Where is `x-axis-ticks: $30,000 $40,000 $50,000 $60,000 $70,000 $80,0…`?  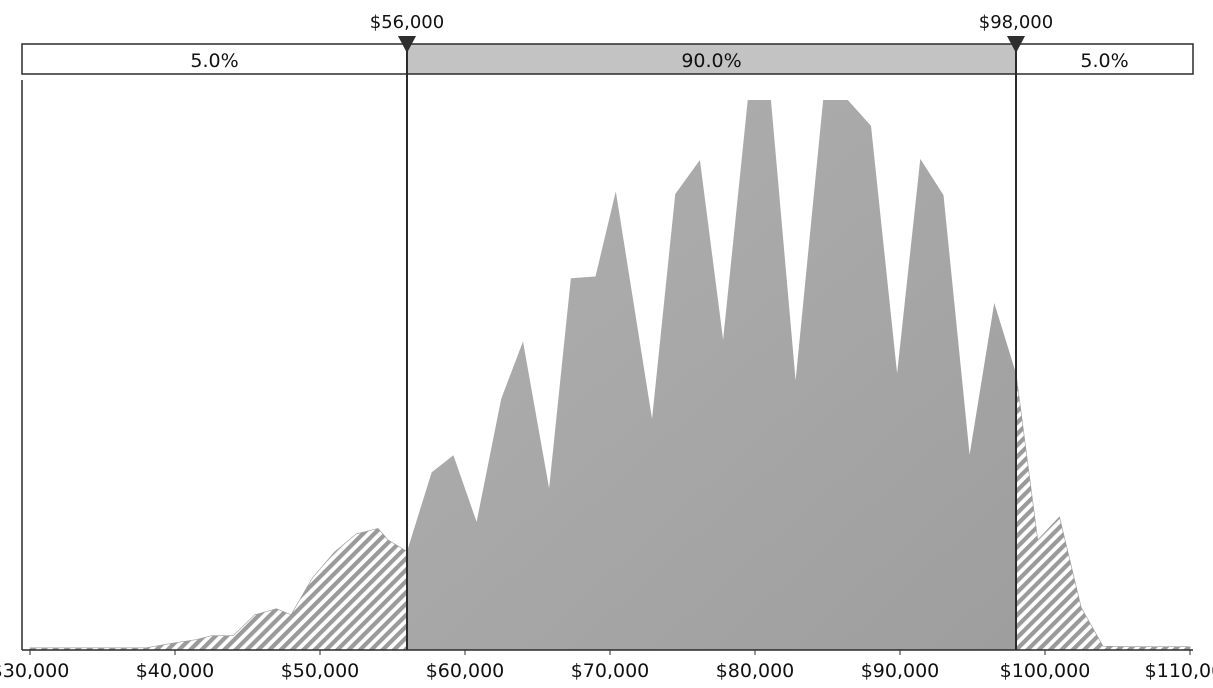 x-axis-ticks: $30,000 $40,000 $50,000 $60,000 $70,000 $80,0… is located at coordinates (606, 666).